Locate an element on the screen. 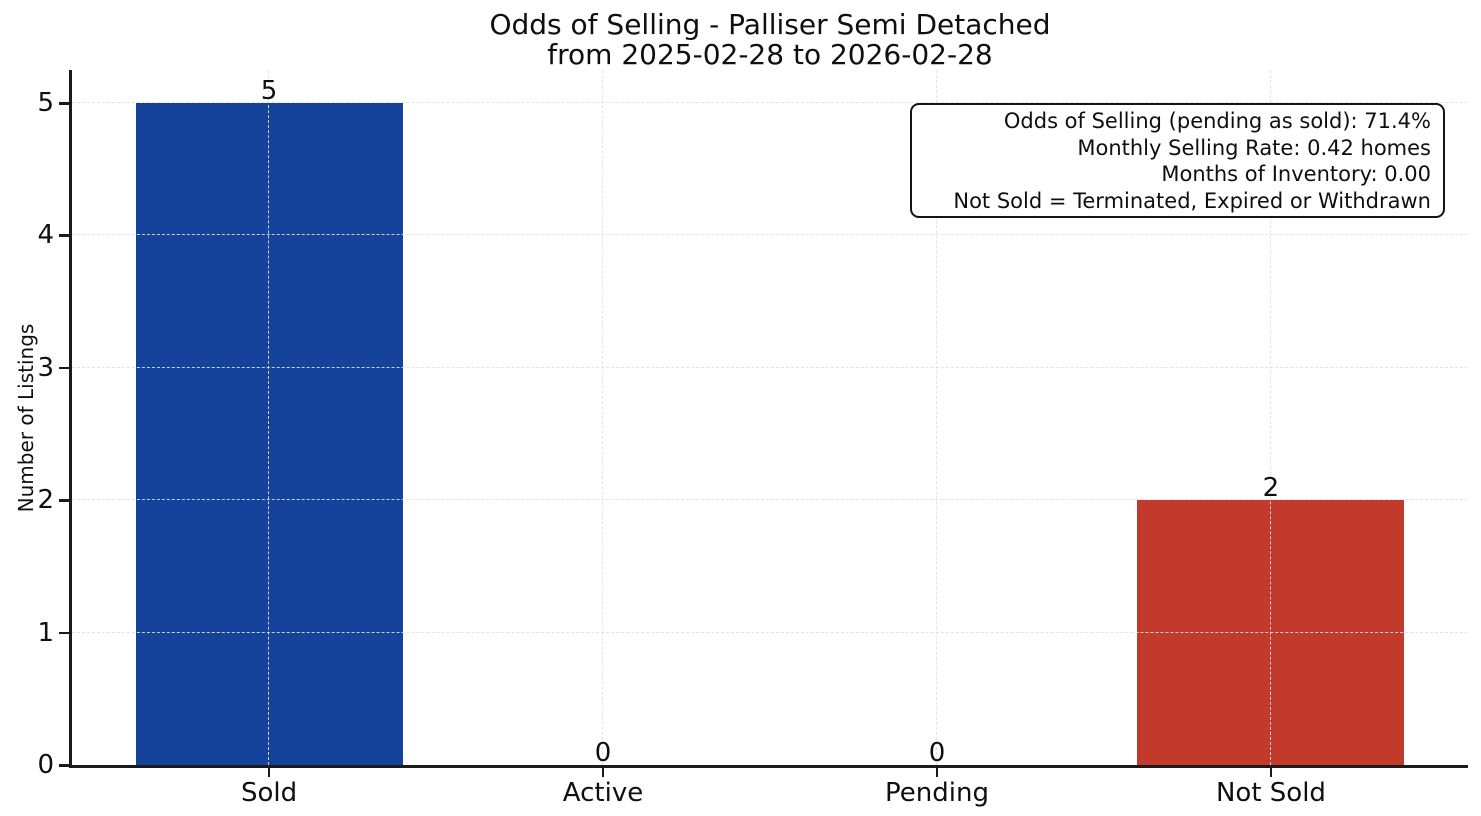 The height and width of the screenshot is (816, 1481). x-tick-label-active: Active is located at coordinates (603, 793).